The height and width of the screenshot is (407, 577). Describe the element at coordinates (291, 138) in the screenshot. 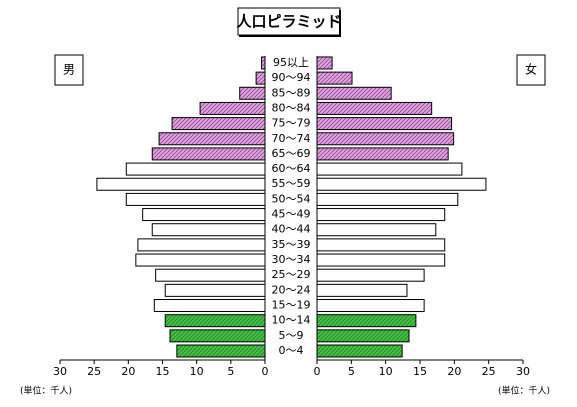

I see `category-label: 70〜74` at that location.